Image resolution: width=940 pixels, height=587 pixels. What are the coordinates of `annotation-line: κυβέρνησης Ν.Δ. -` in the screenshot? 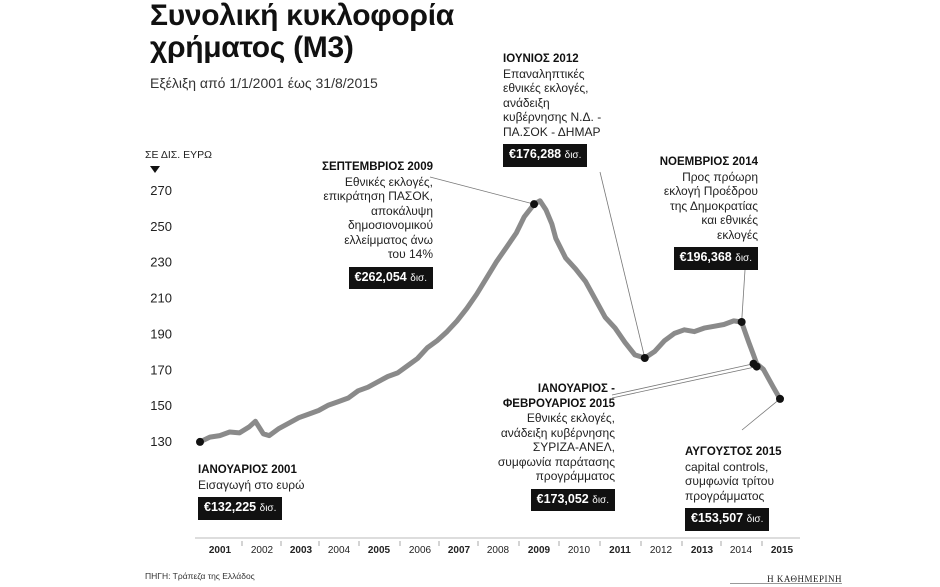 It's located at (552, 117).